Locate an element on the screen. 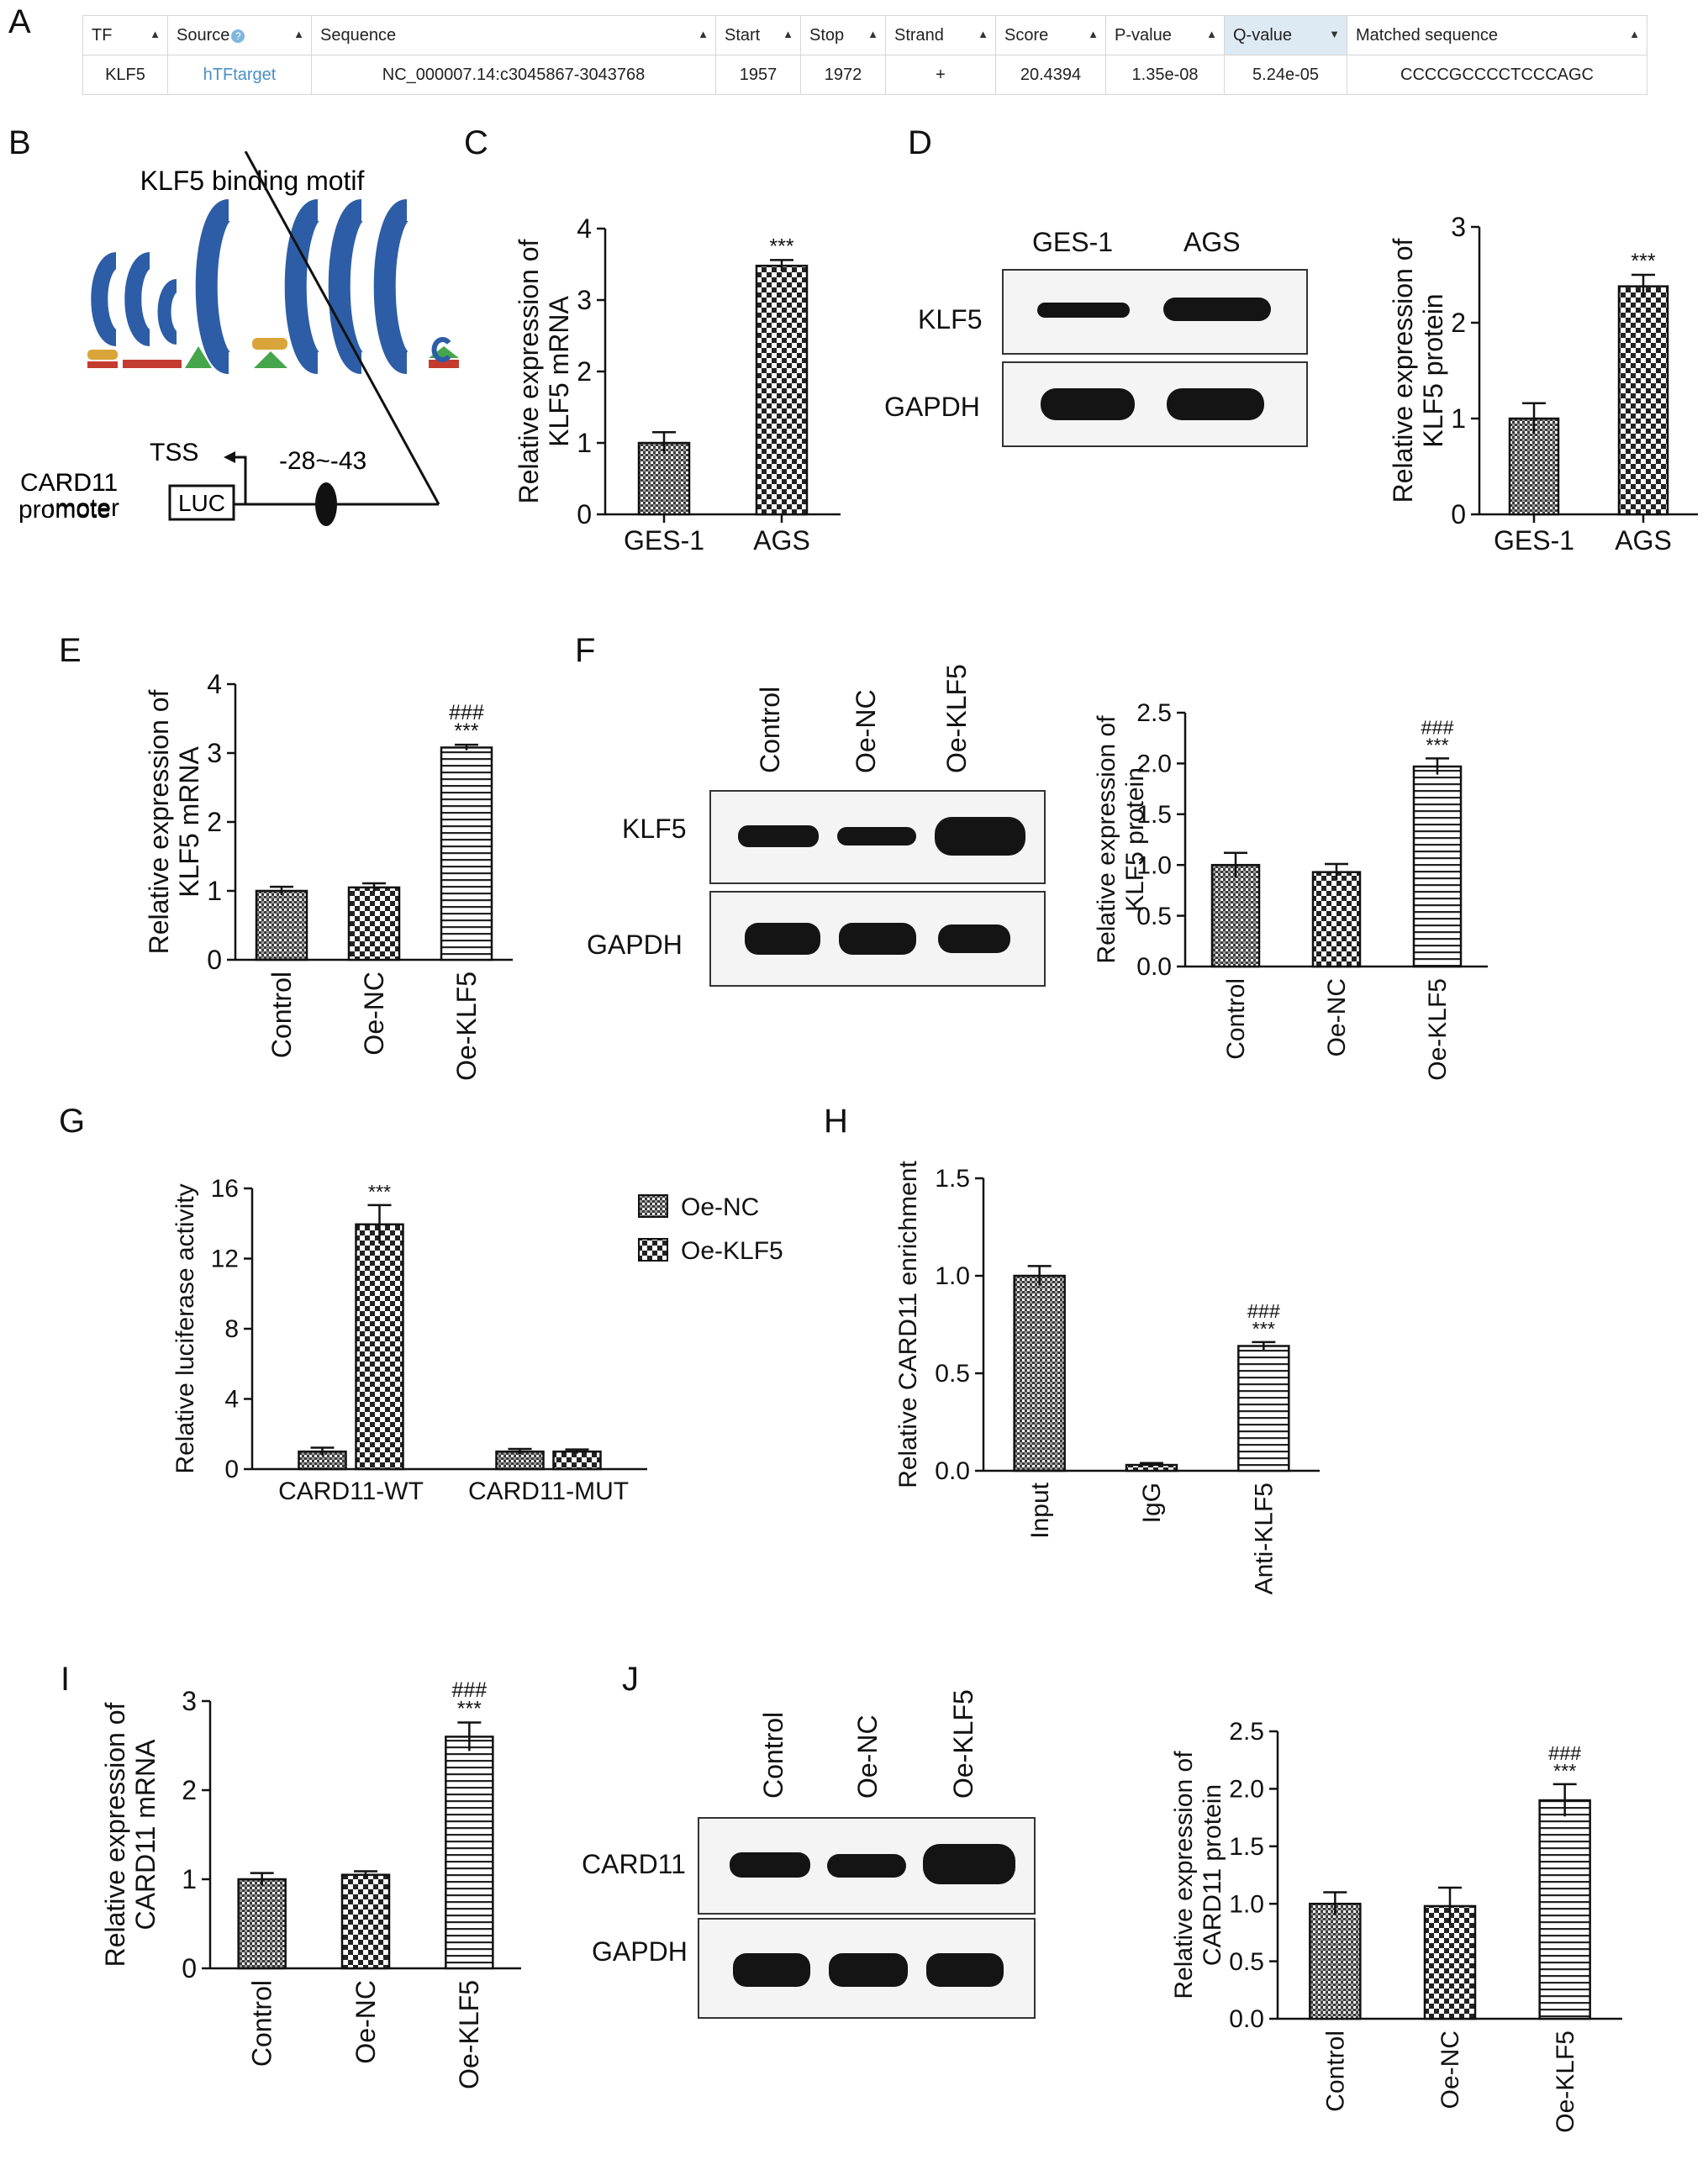  header-strand: Strand ▲ is located at coordinates (940, 35).